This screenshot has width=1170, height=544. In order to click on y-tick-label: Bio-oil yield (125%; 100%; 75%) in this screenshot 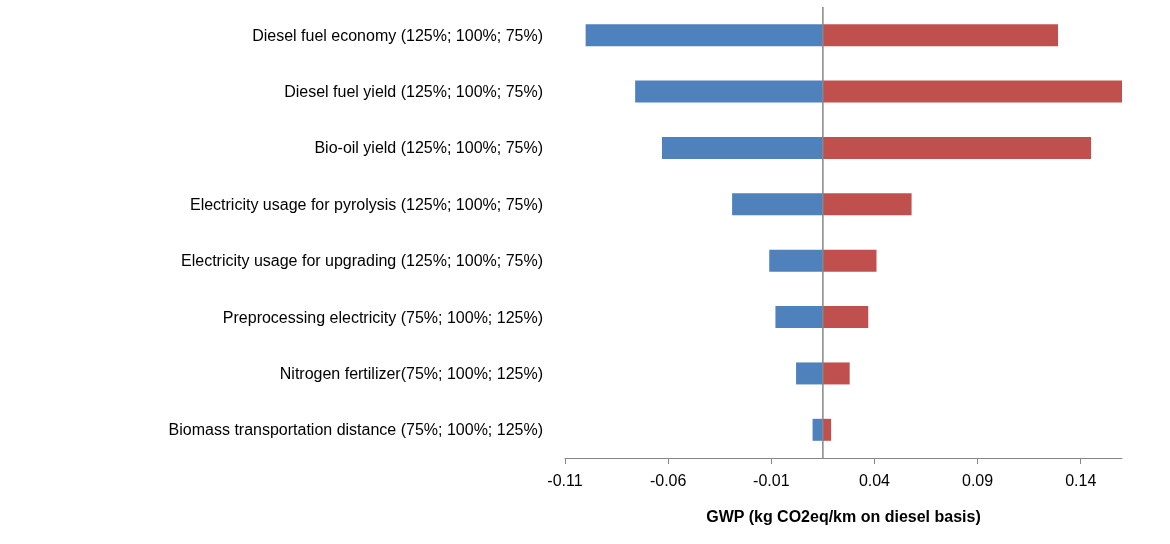, I will do `click(428, 148)`.